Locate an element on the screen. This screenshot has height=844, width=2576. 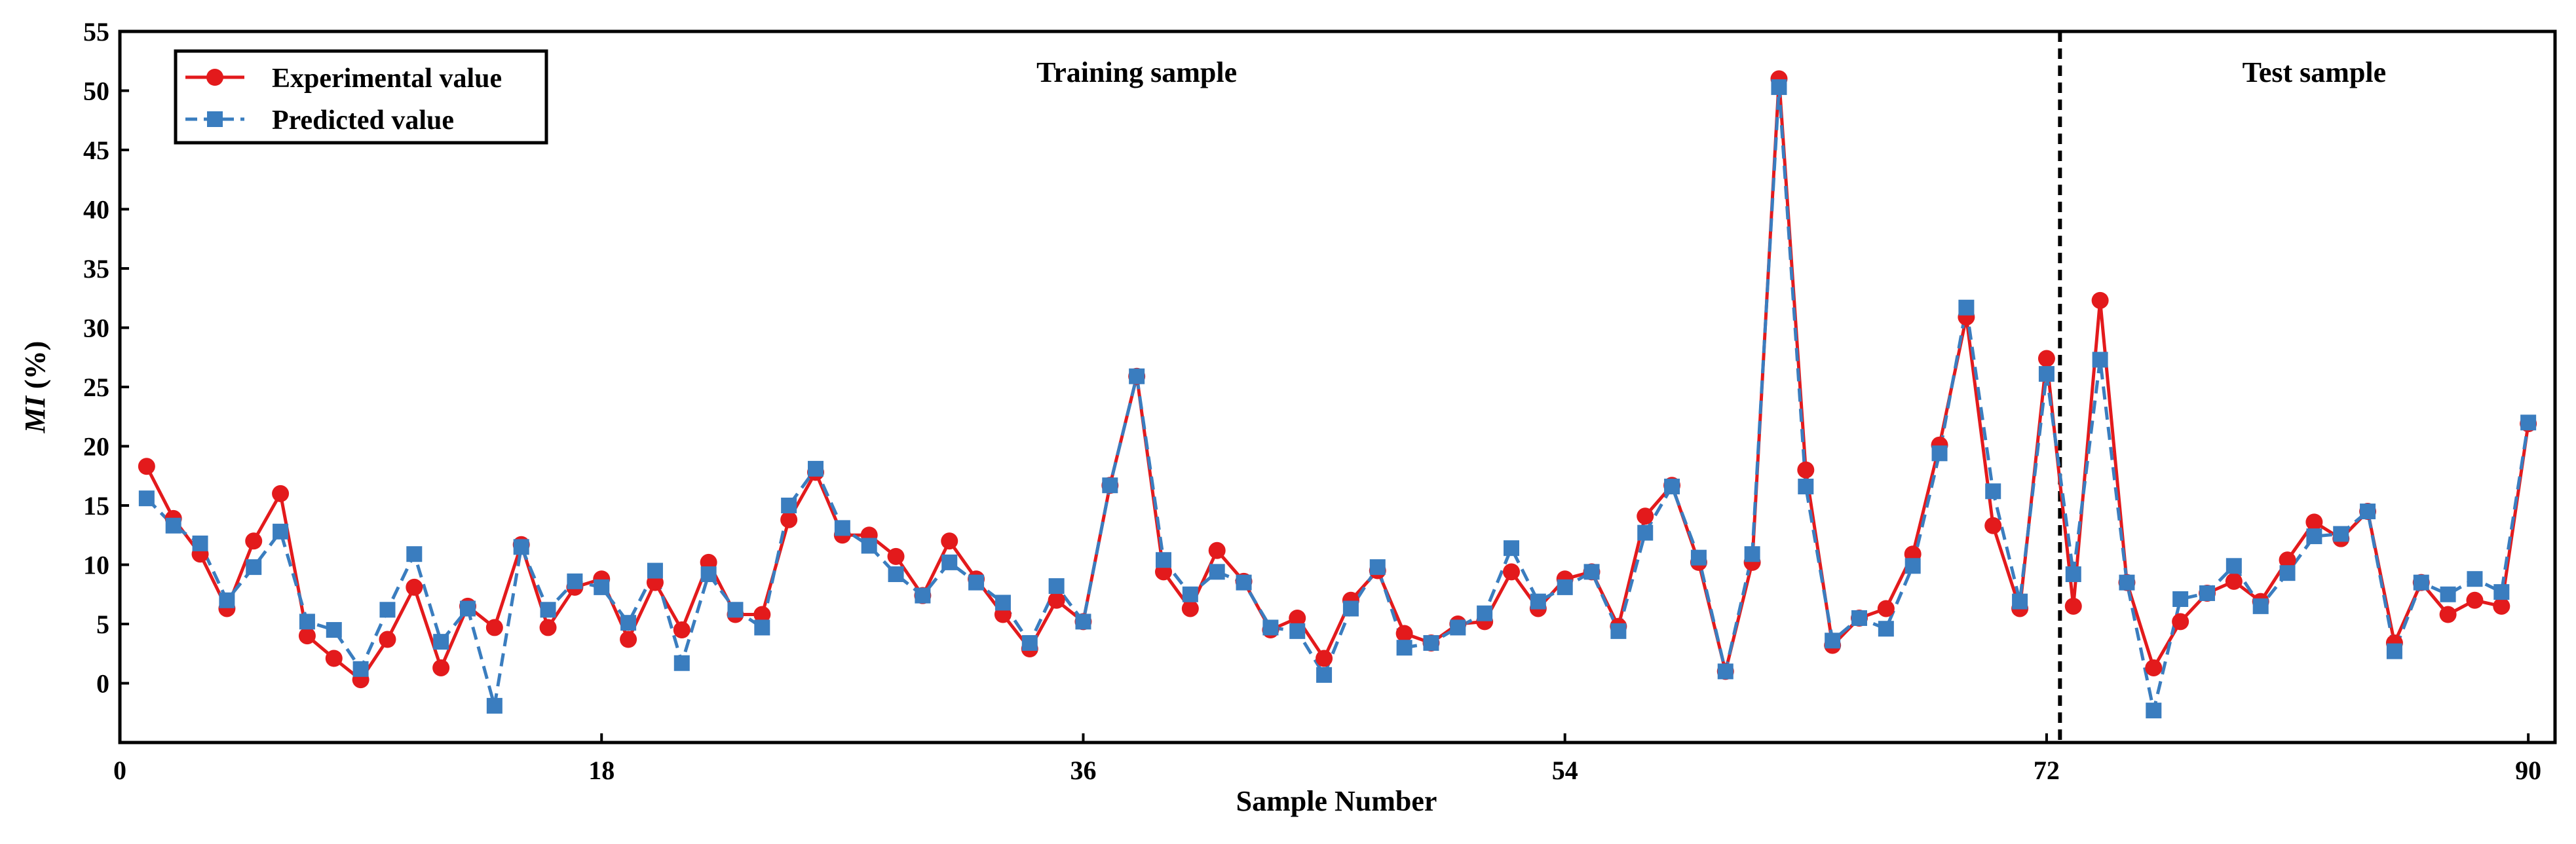
y-axis-ticks: 0 5 10 15 20 25 30 35 40 45 50 55 is located at coordinates (106, 358).